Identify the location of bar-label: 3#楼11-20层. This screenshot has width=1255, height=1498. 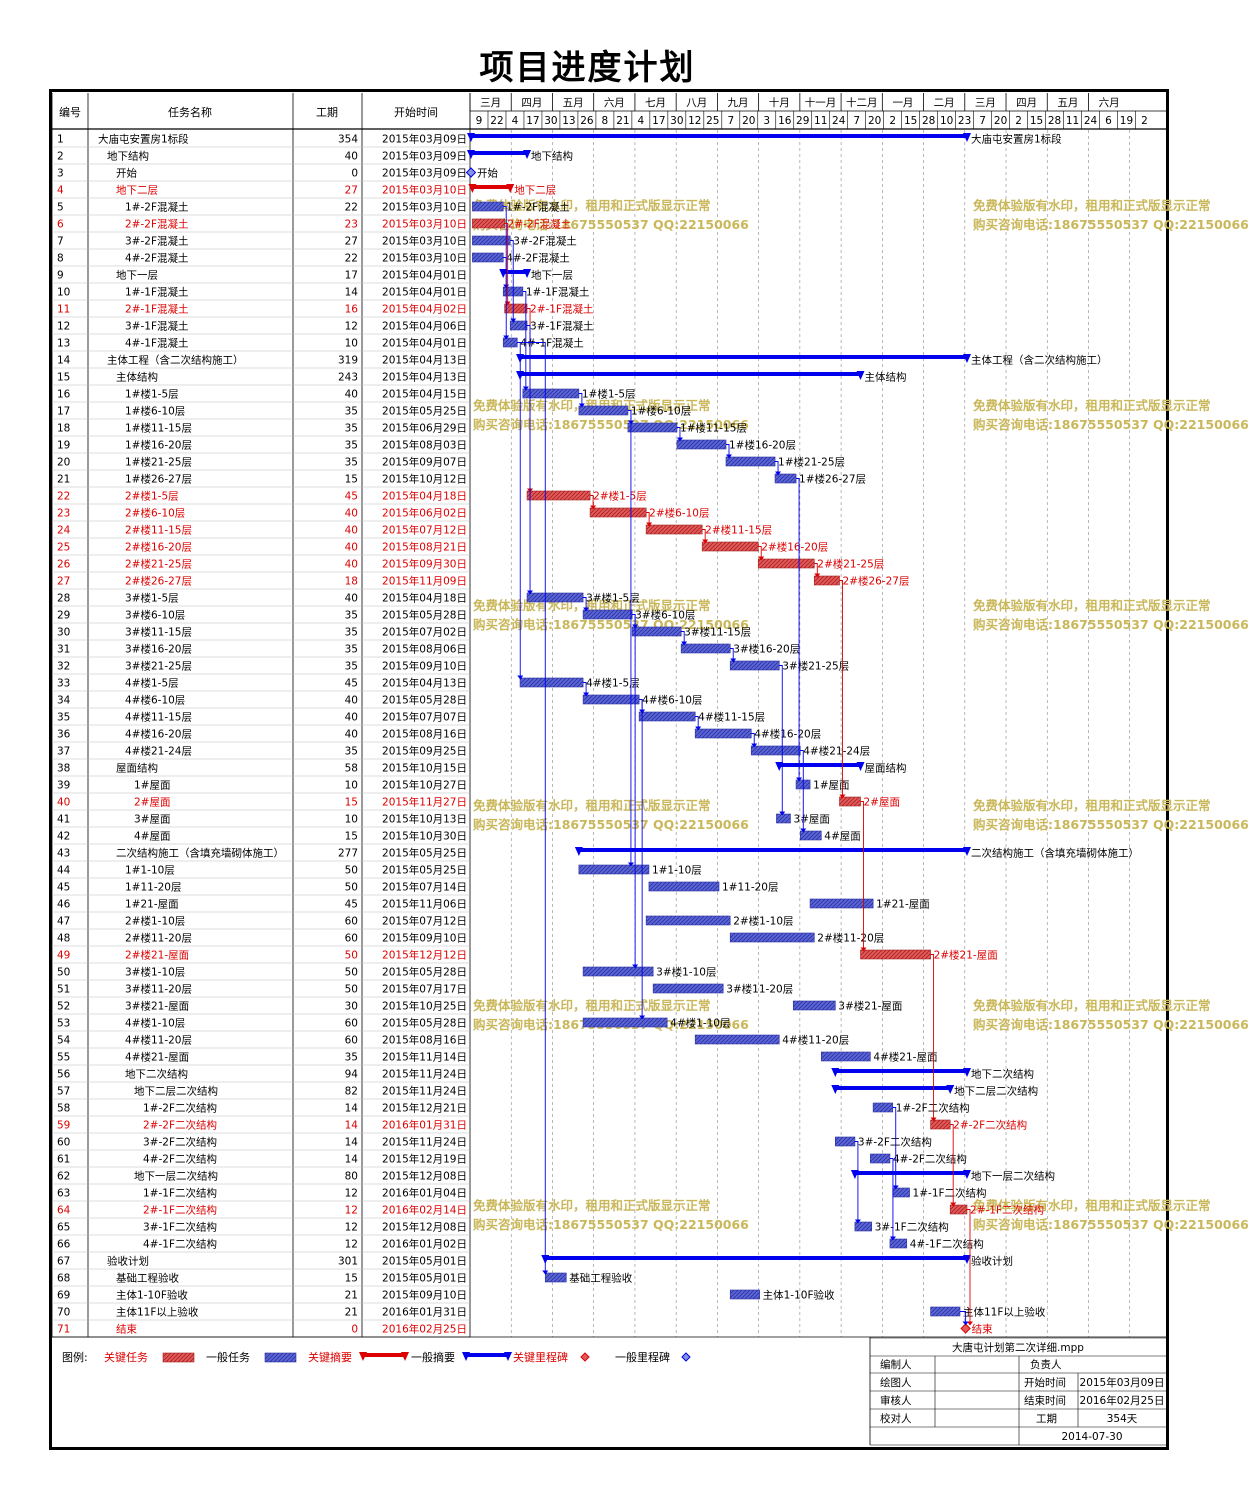
(759, 989).